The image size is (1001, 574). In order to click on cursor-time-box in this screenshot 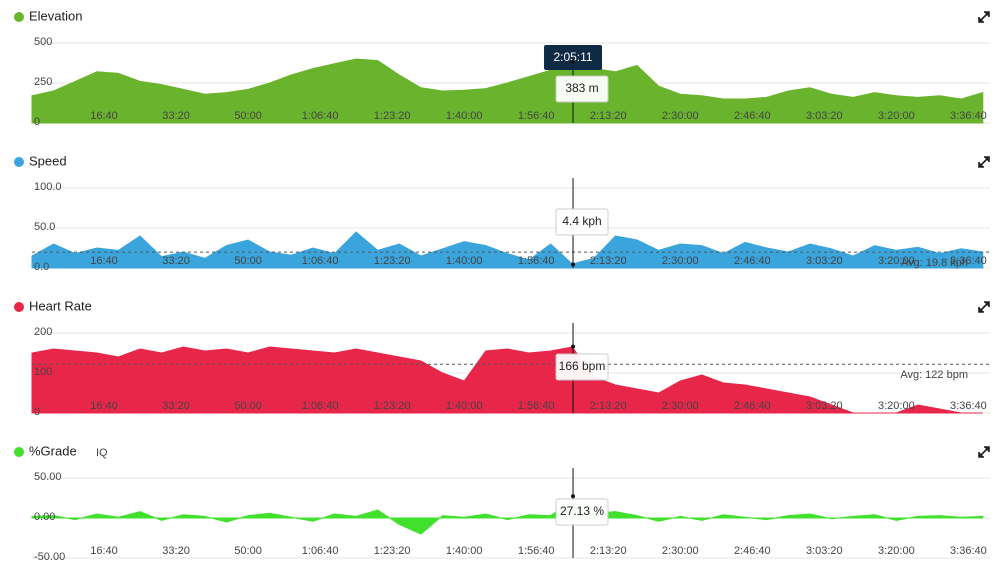, I will do `click(573, 57)`.